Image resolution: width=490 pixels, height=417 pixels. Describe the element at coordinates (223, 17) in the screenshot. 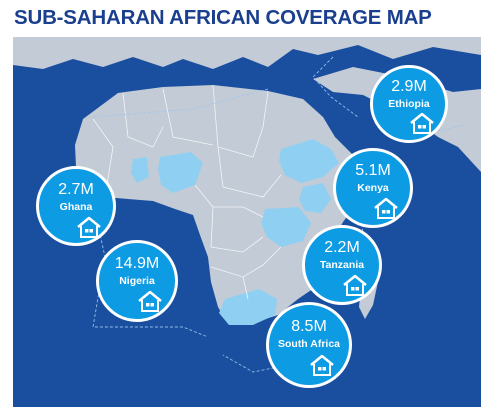

I see `map-title: SUB-SAHARAN AFRICAN COVERAGE MAP` at that location.